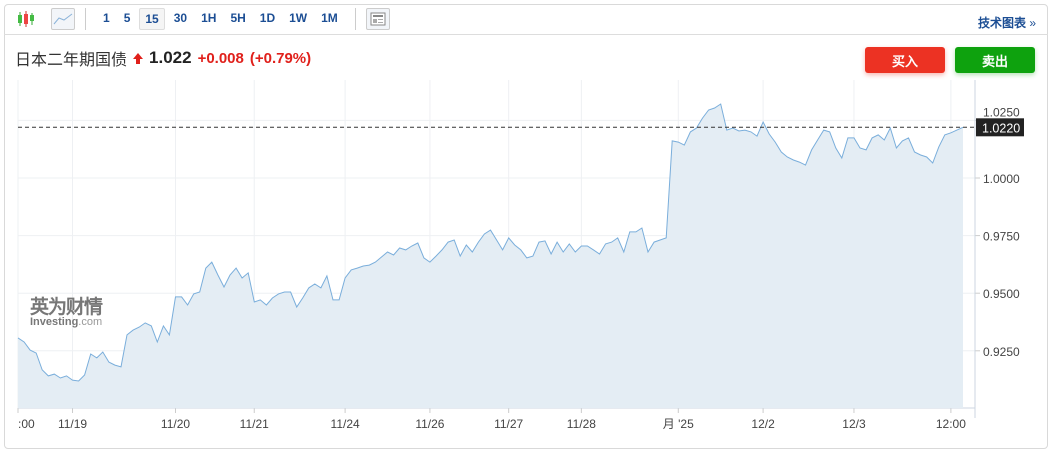 This screenshot has width=1052, height=449. I want to click on arrow-up-icon, so click(138, 58).